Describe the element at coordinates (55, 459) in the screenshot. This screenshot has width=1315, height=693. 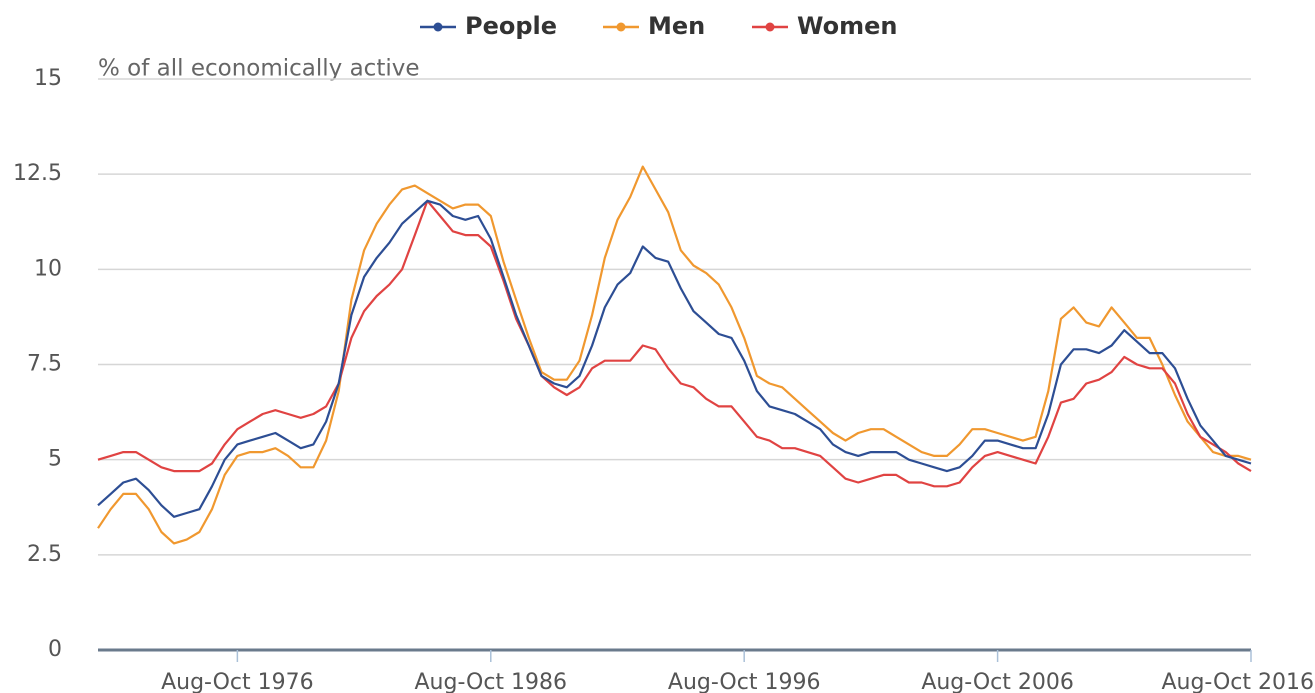
I see `y-tick-label: 5` at that location.